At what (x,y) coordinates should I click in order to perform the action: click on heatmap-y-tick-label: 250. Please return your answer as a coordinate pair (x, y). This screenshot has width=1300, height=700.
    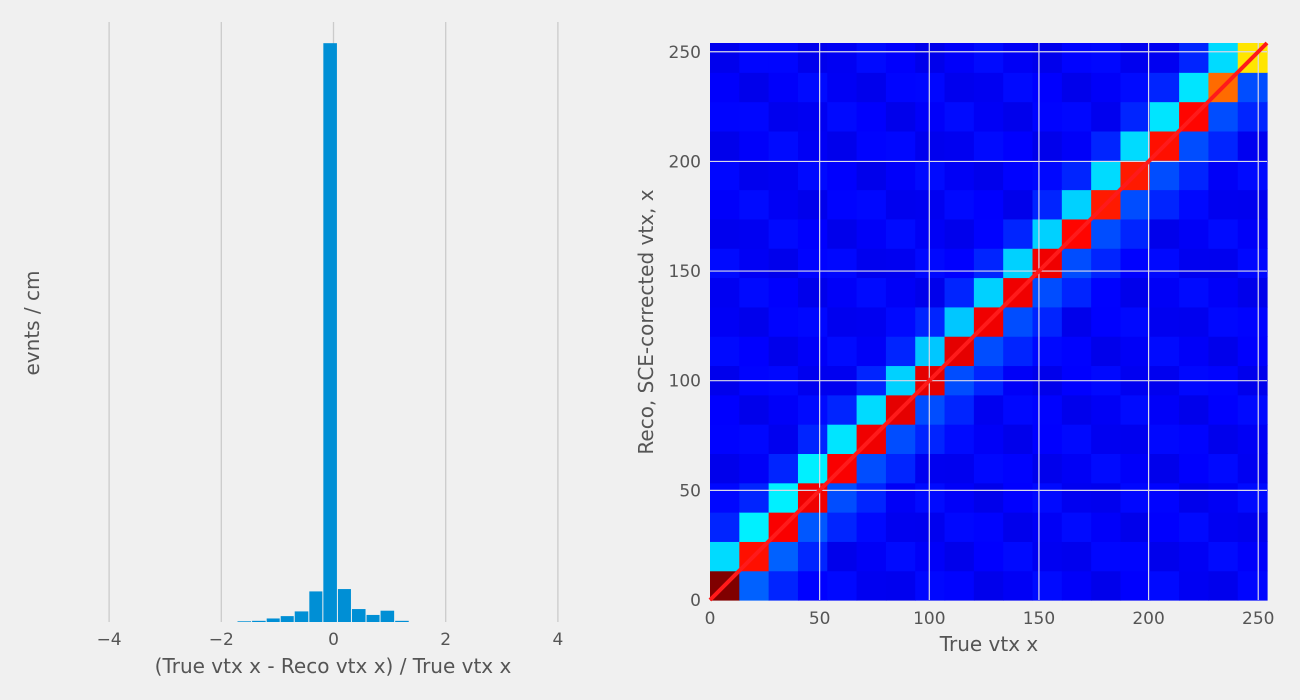
    Looking at the image, I should click on (685, 53).